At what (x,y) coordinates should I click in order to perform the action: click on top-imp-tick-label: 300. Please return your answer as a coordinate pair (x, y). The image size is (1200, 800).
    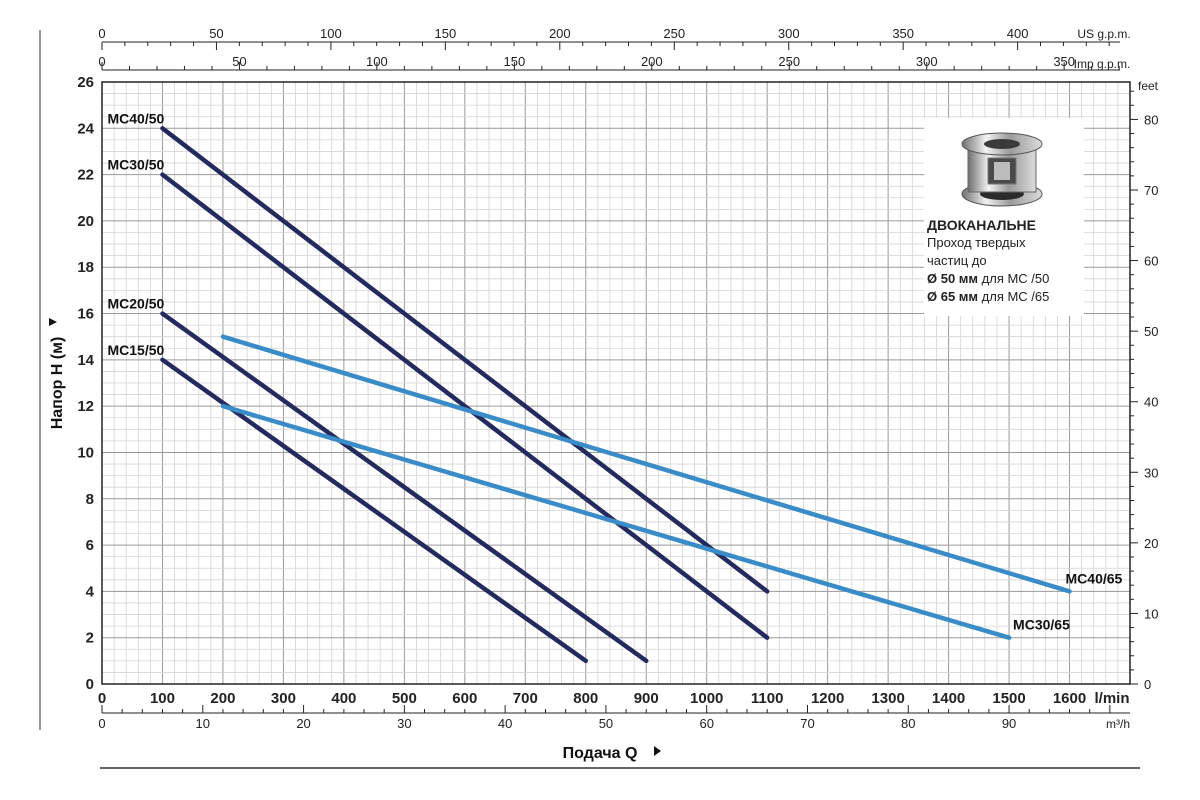
    Looking at the image, I should click on (927, 61).